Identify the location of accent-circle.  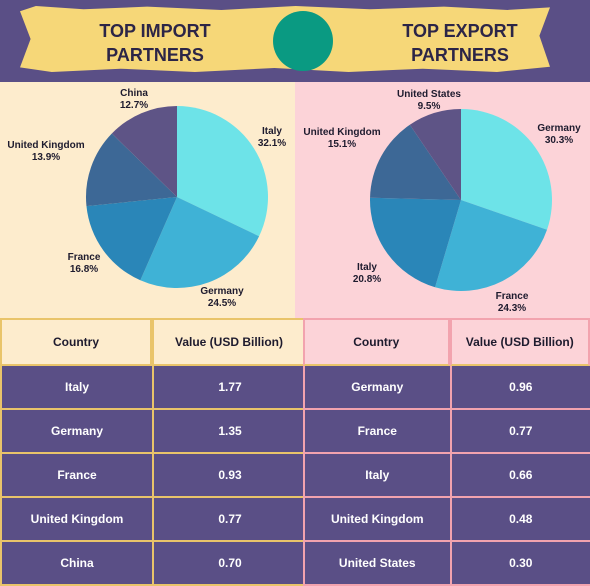
(303, 41).